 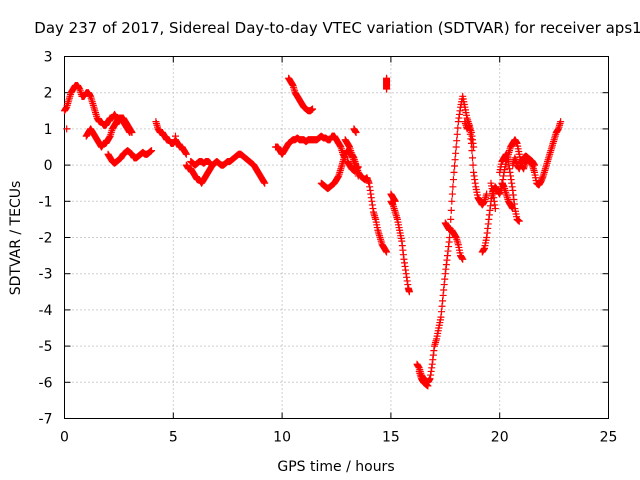 I want to click on y-tick-label: 1, so click(x=48, y=130).